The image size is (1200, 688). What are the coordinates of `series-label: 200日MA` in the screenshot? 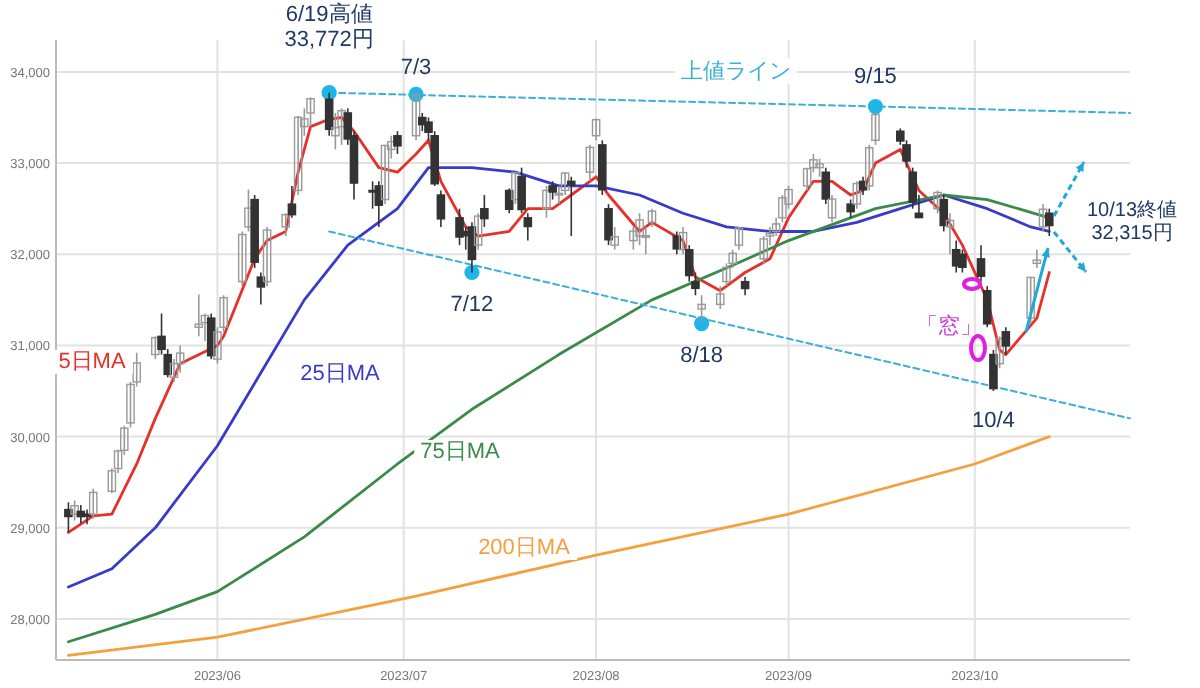 It's located at (525, 548).